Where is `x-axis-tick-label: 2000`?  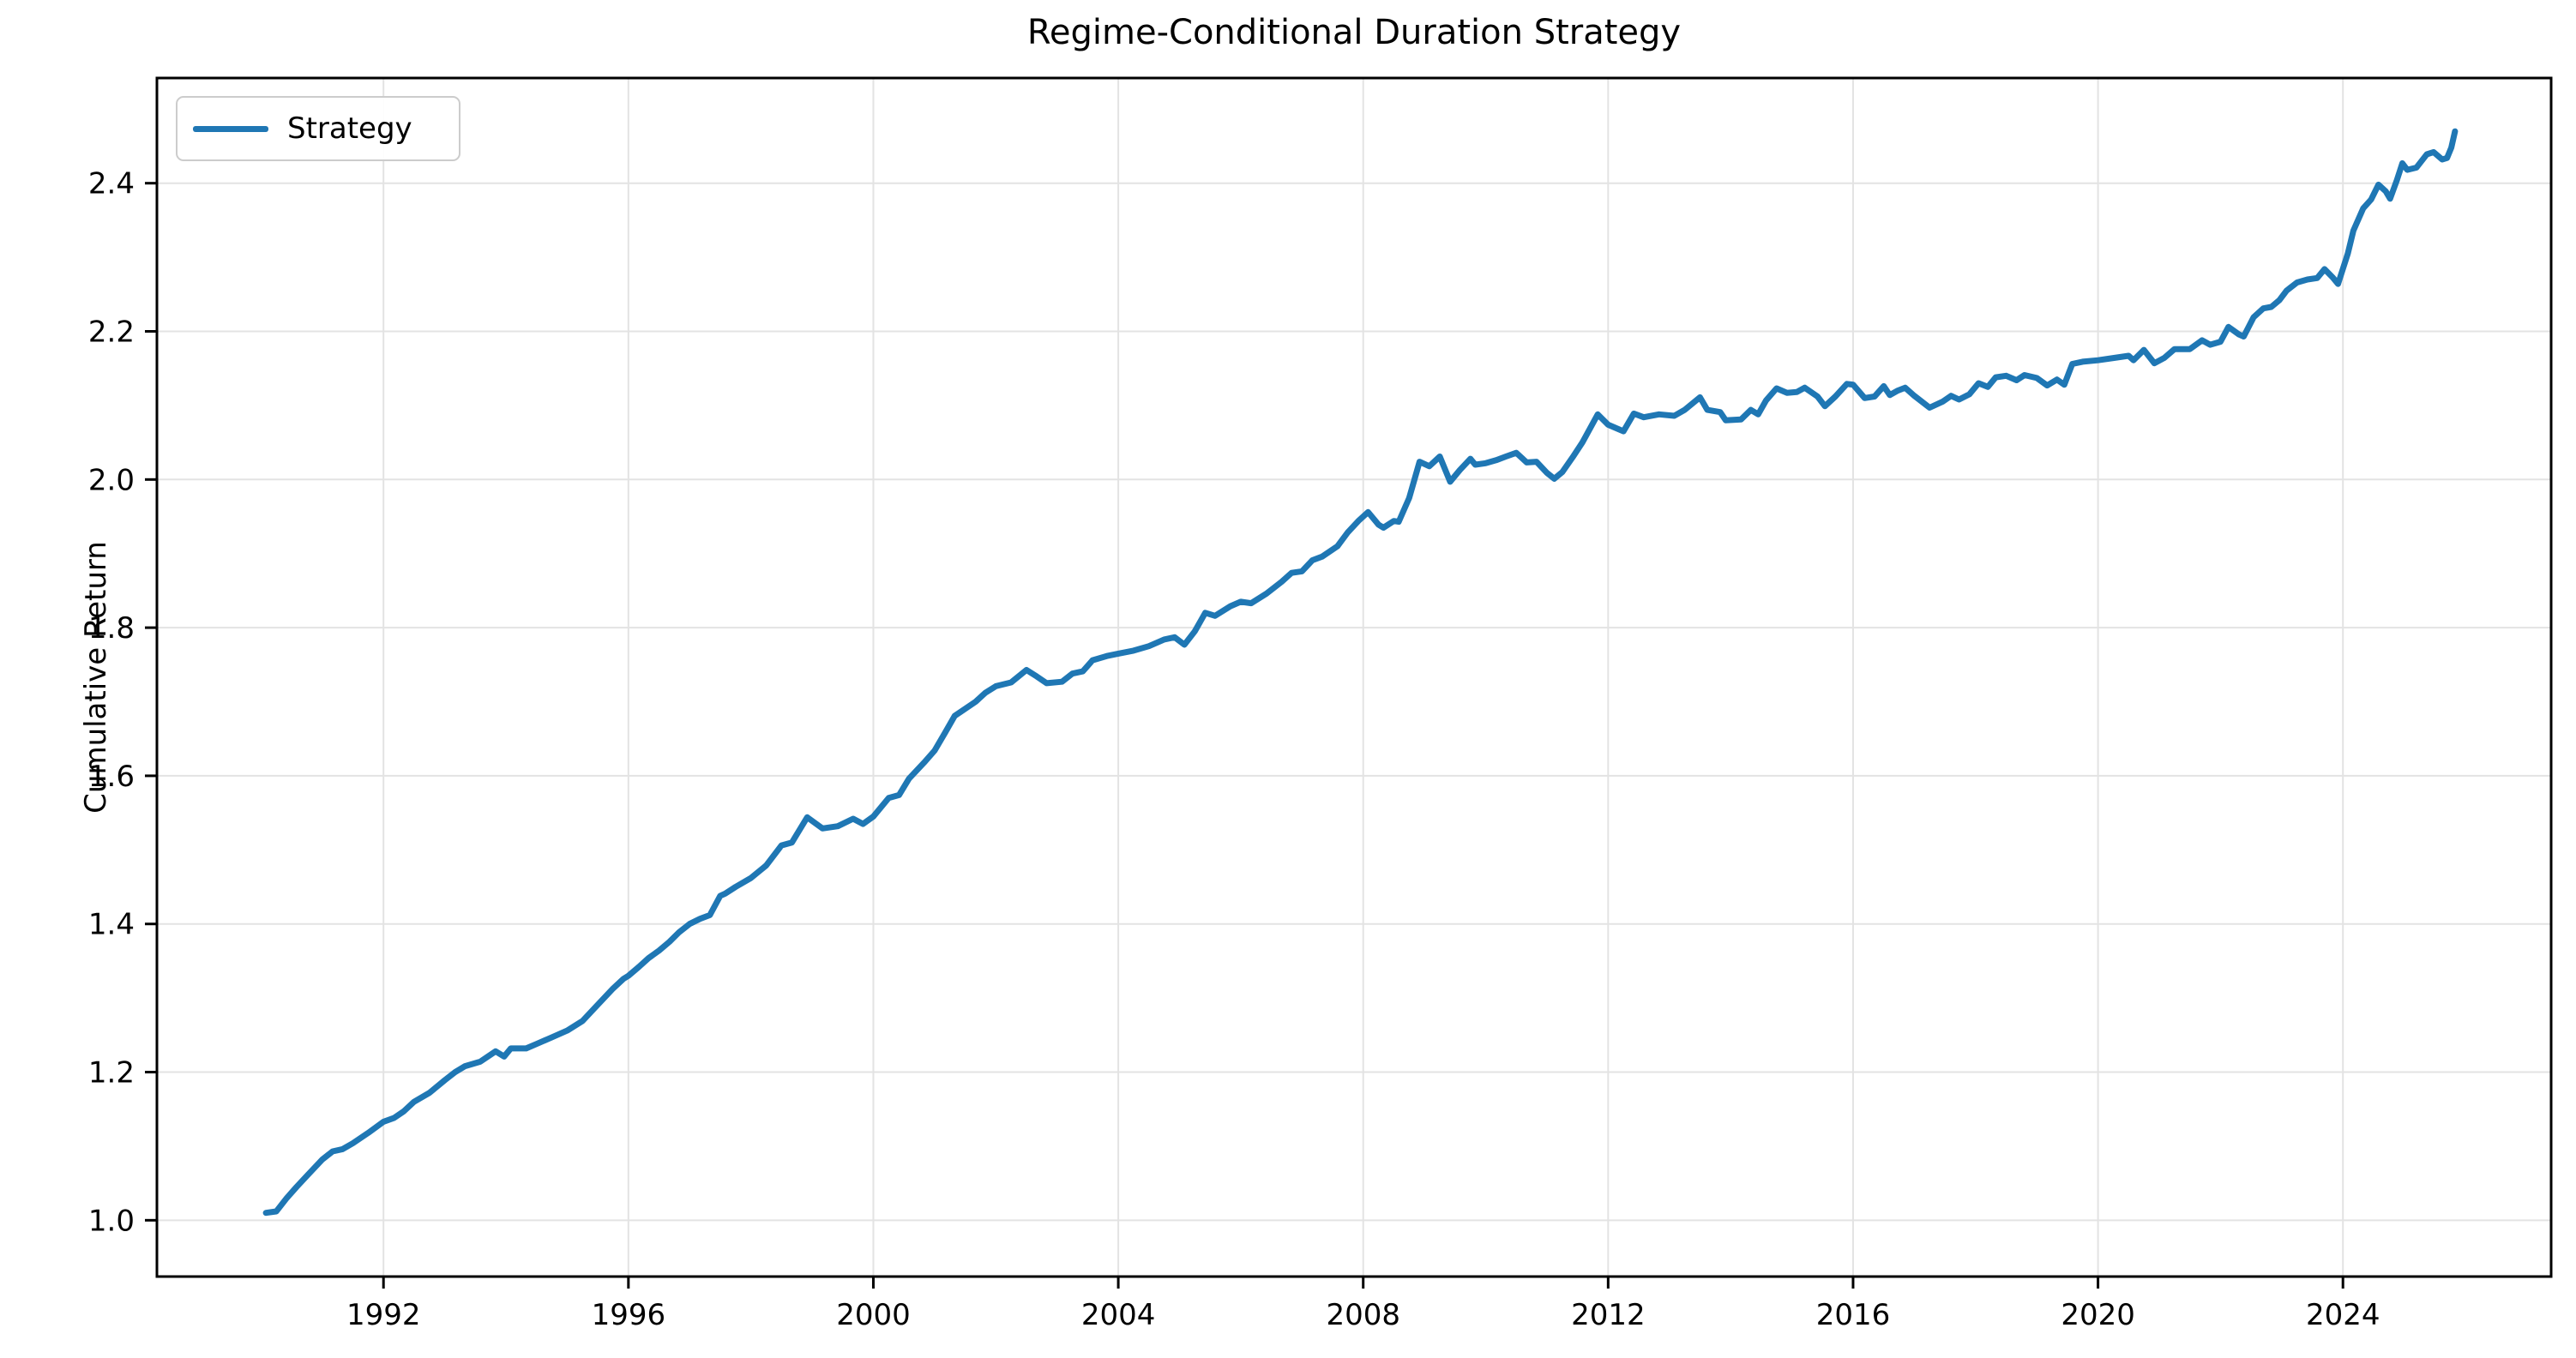
x-axis-tick-label: 2000 is located at coordinates (873, 1315).